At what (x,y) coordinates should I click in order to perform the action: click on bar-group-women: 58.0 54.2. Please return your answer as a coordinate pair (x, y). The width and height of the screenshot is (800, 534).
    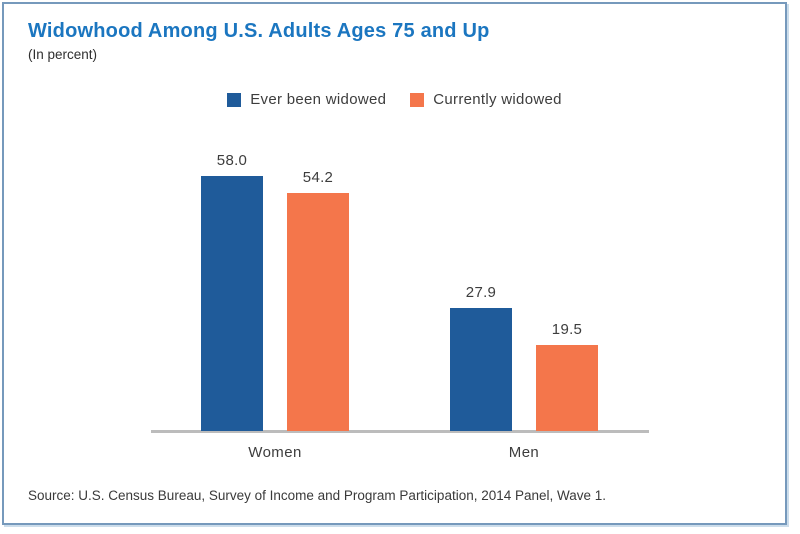
    Looking at the image, I should click on (275, 291).